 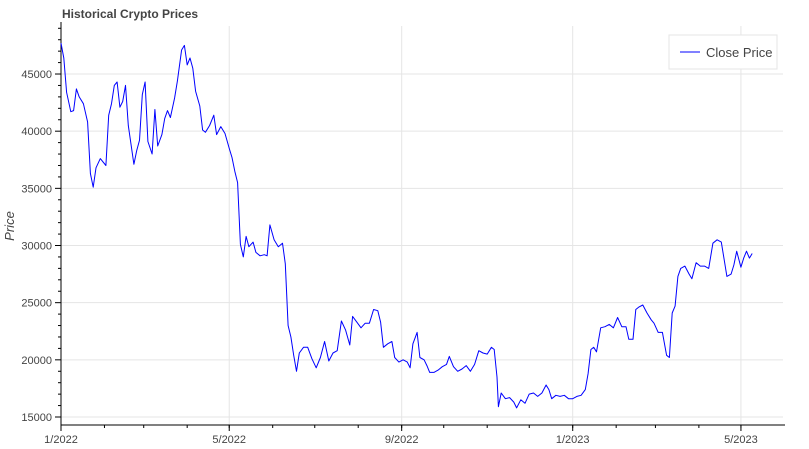 I want to click on legend-entry-label: Close Price, so click(x=739, y=52).